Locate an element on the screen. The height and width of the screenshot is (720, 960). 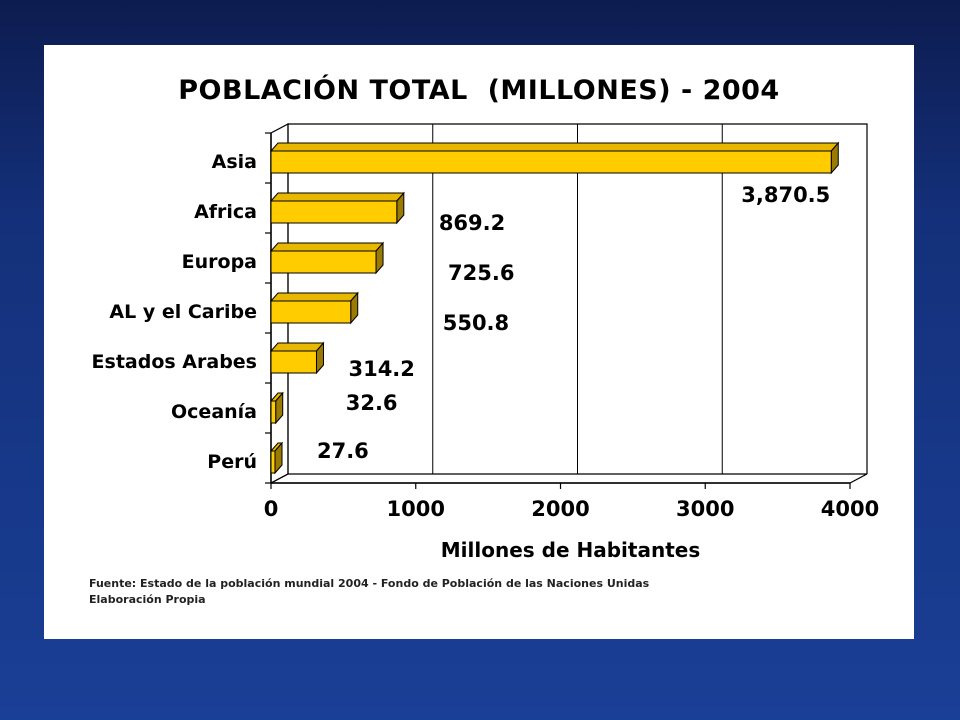
x-tick-label: 4000 is located at coordinates (850, 509).